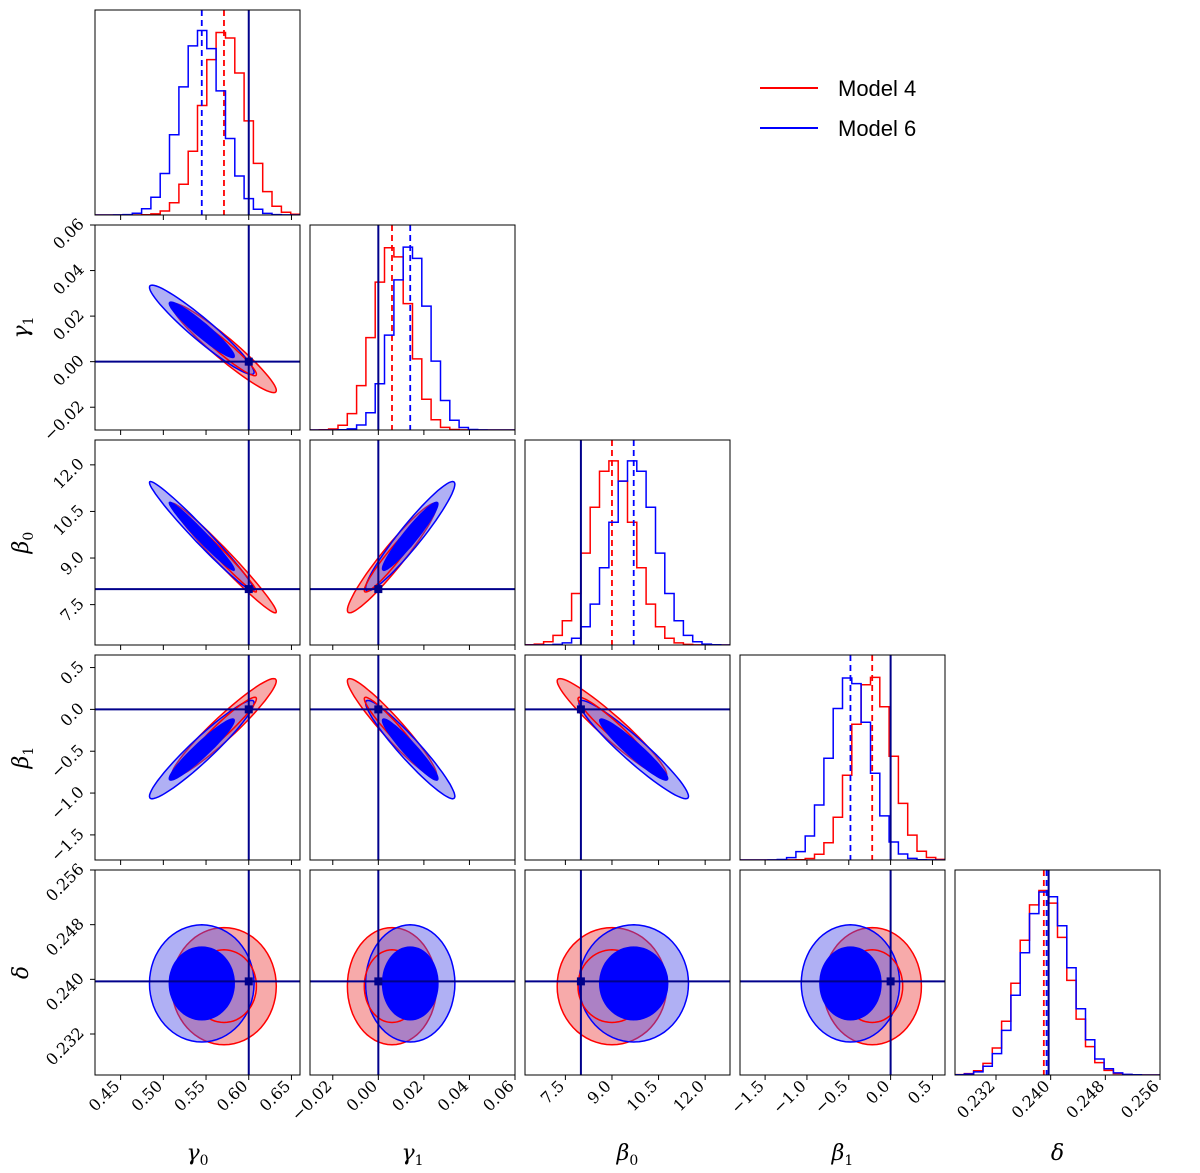  What do you see at coordinates (65, 1046) in the screenshot?
I see `y-tick-label: 0.232` at bounding box center [65, 1046].